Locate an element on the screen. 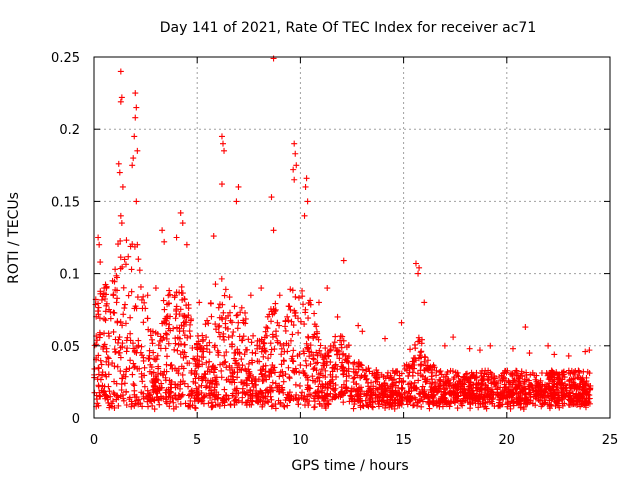 The image size is (640, 480). y-tick-label: 0.2 is located at coordinates (69, 130).